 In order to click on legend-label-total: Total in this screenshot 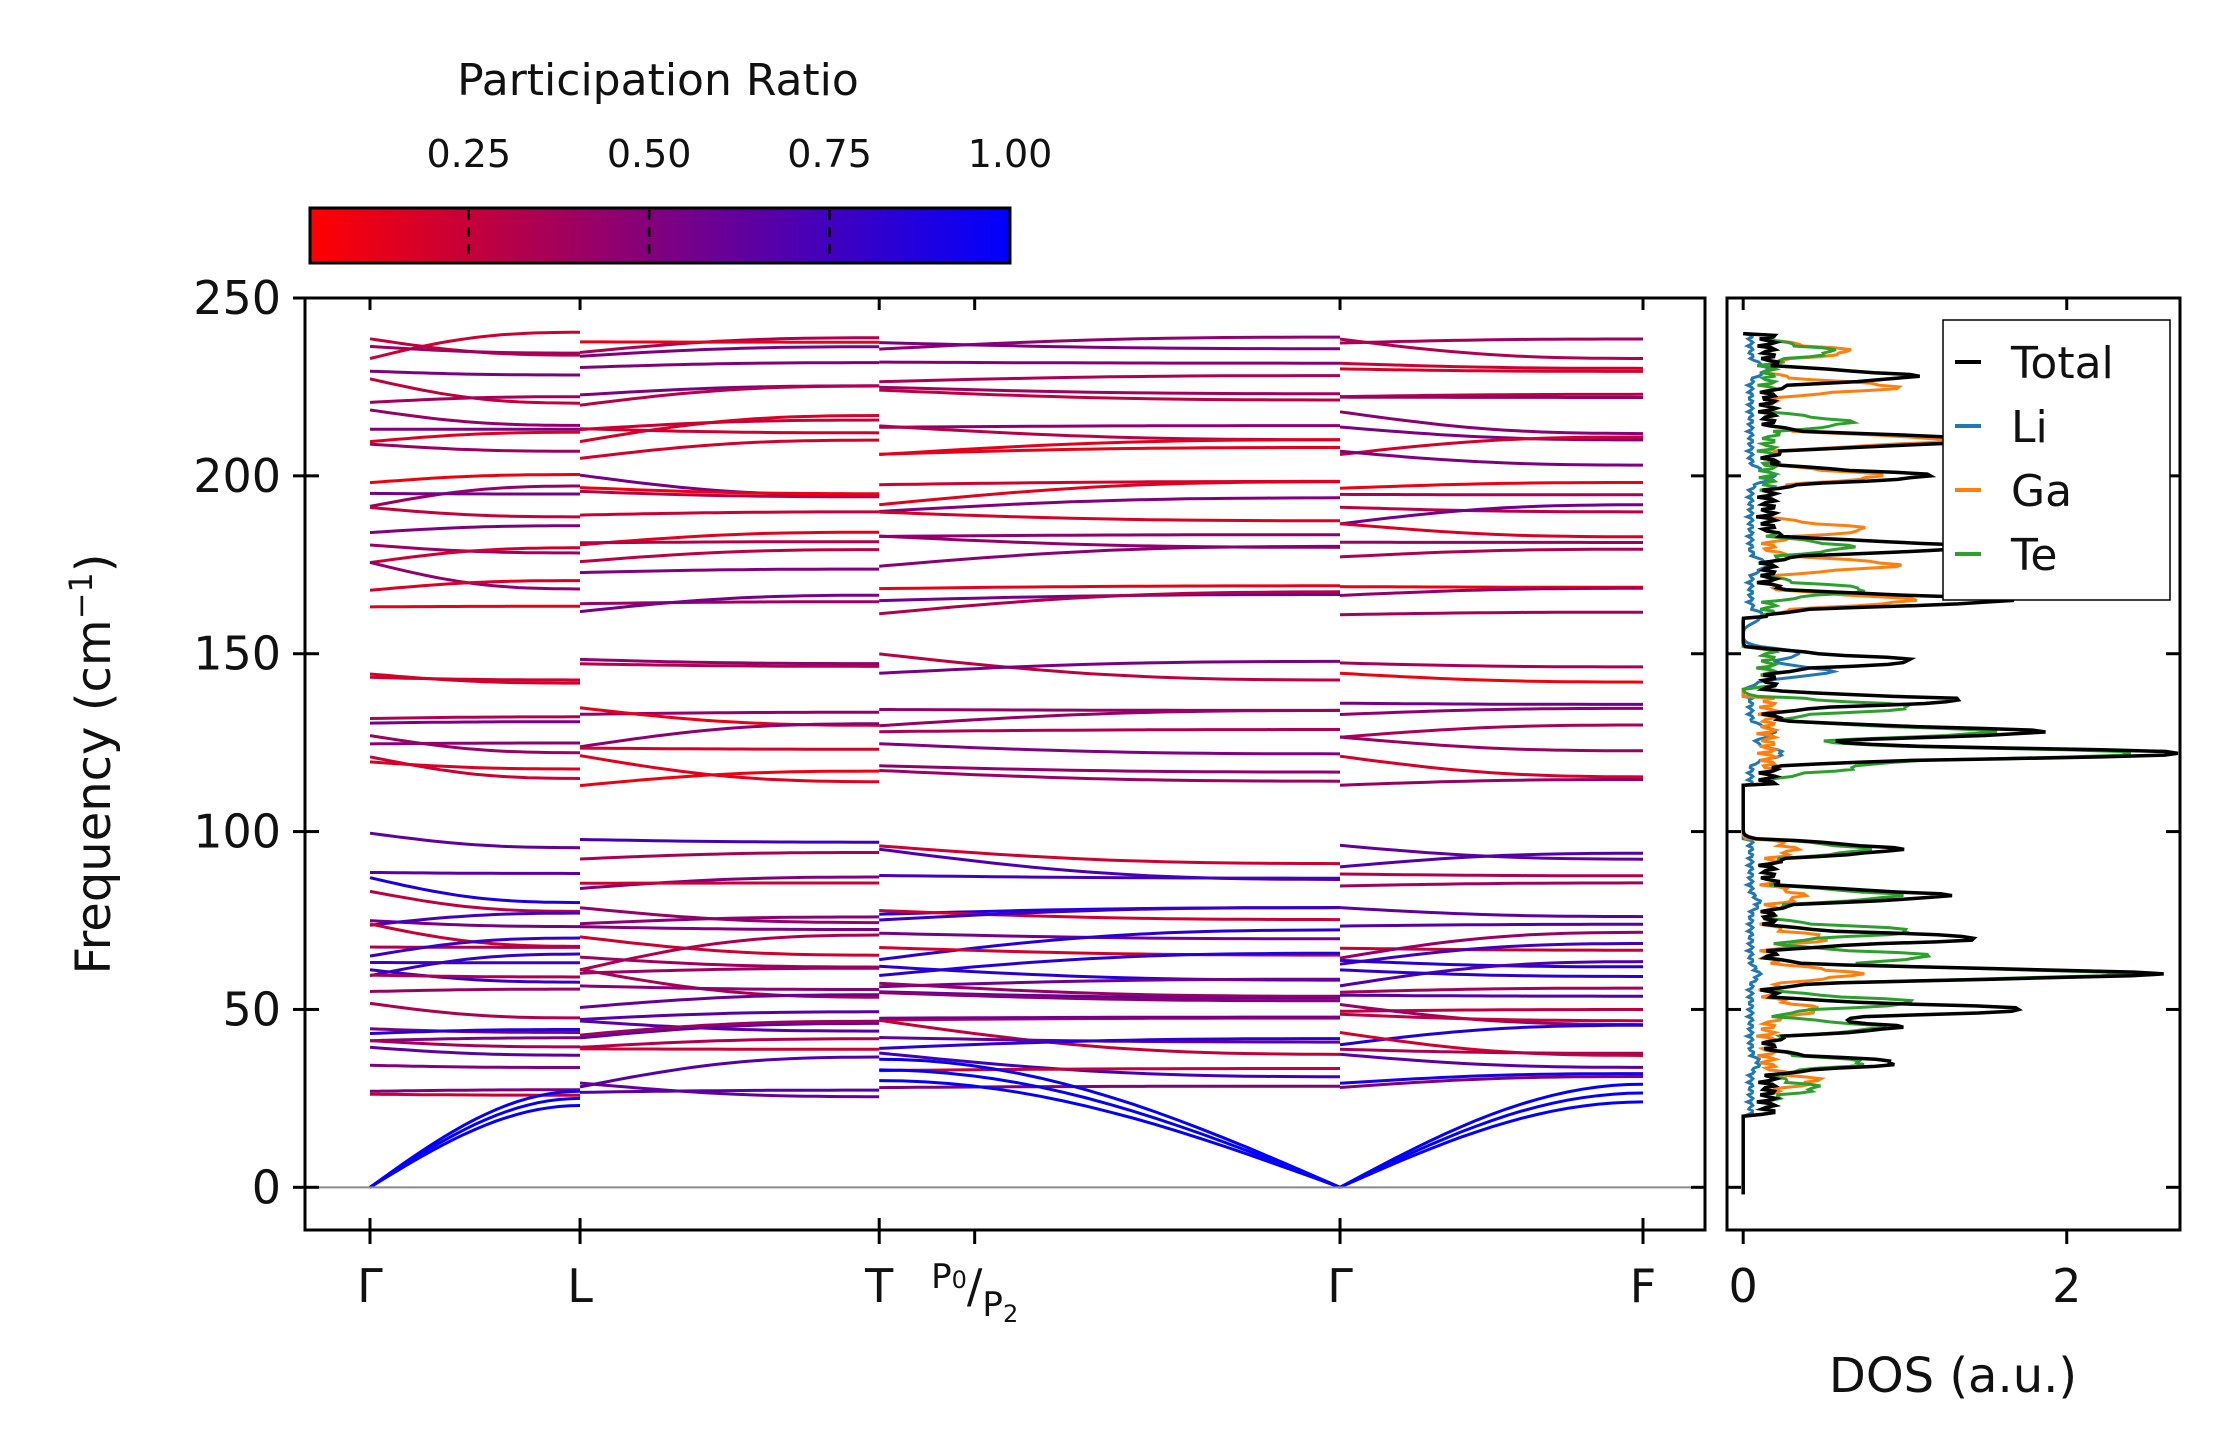, I will do `click(2062, 363)`.